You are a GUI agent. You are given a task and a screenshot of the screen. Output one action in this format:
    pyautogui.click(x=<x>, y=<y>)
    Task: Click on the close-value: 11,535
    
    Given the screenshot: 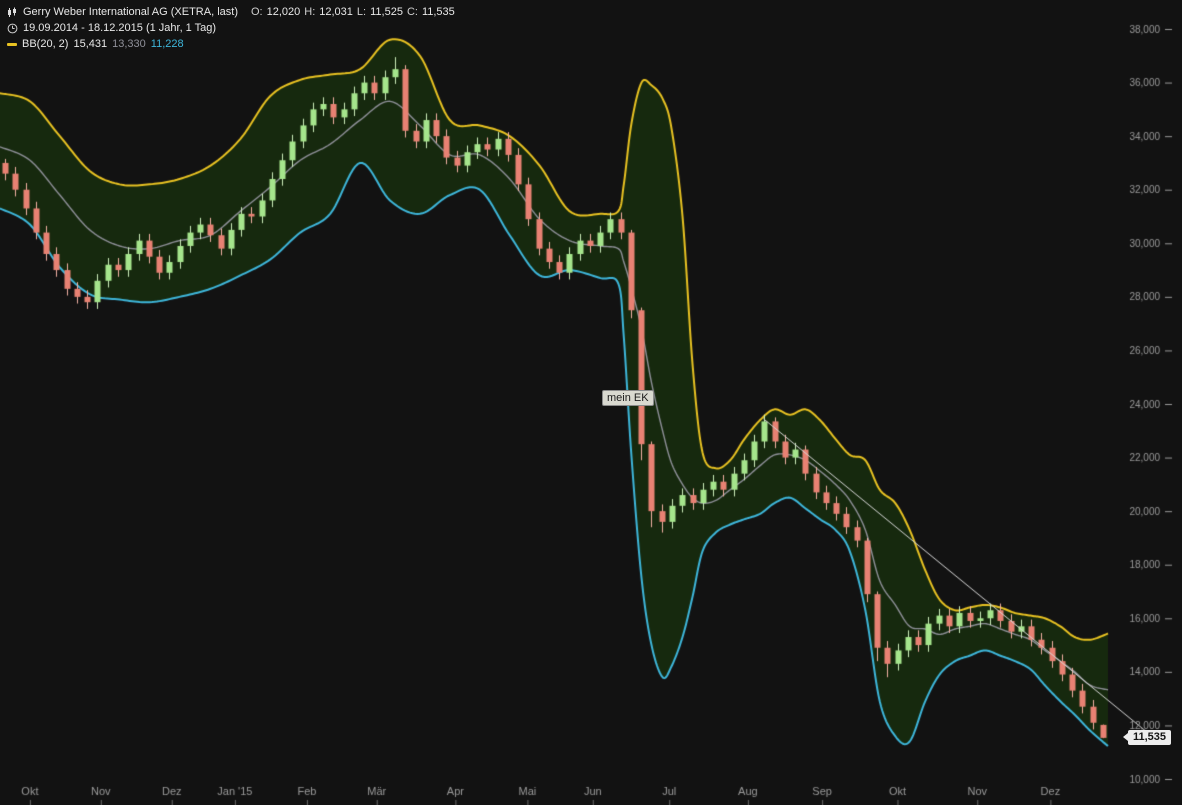 What is the action you would take?
    pyautogui.click(x=438, y=12)
    